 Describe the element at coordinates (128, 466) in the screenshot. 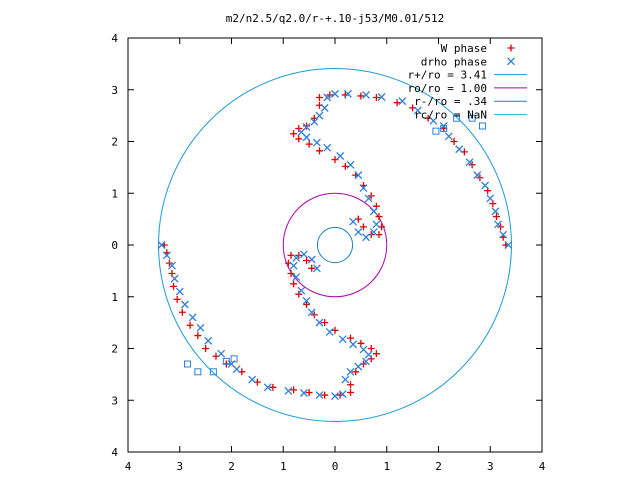

I see `x-tick-label: 4` at that location.